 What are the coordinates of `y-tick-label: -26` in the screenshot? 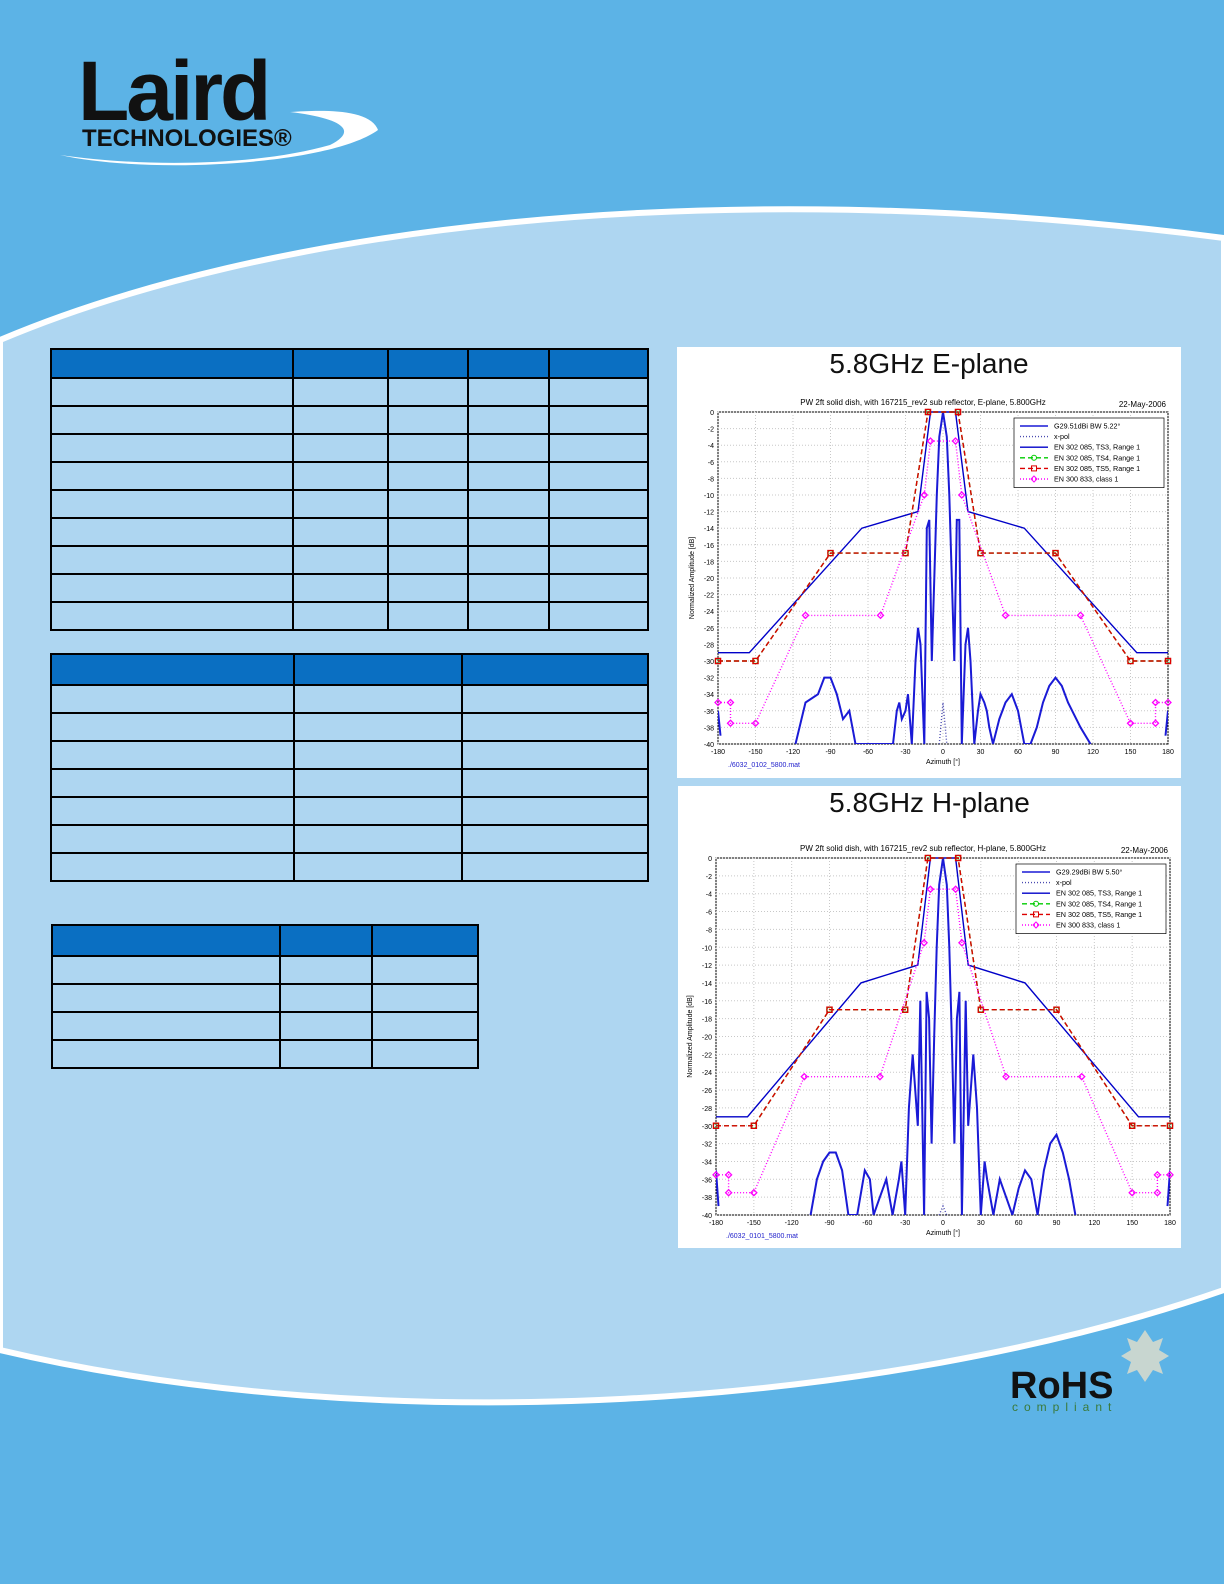 It's located at (707, 1091).